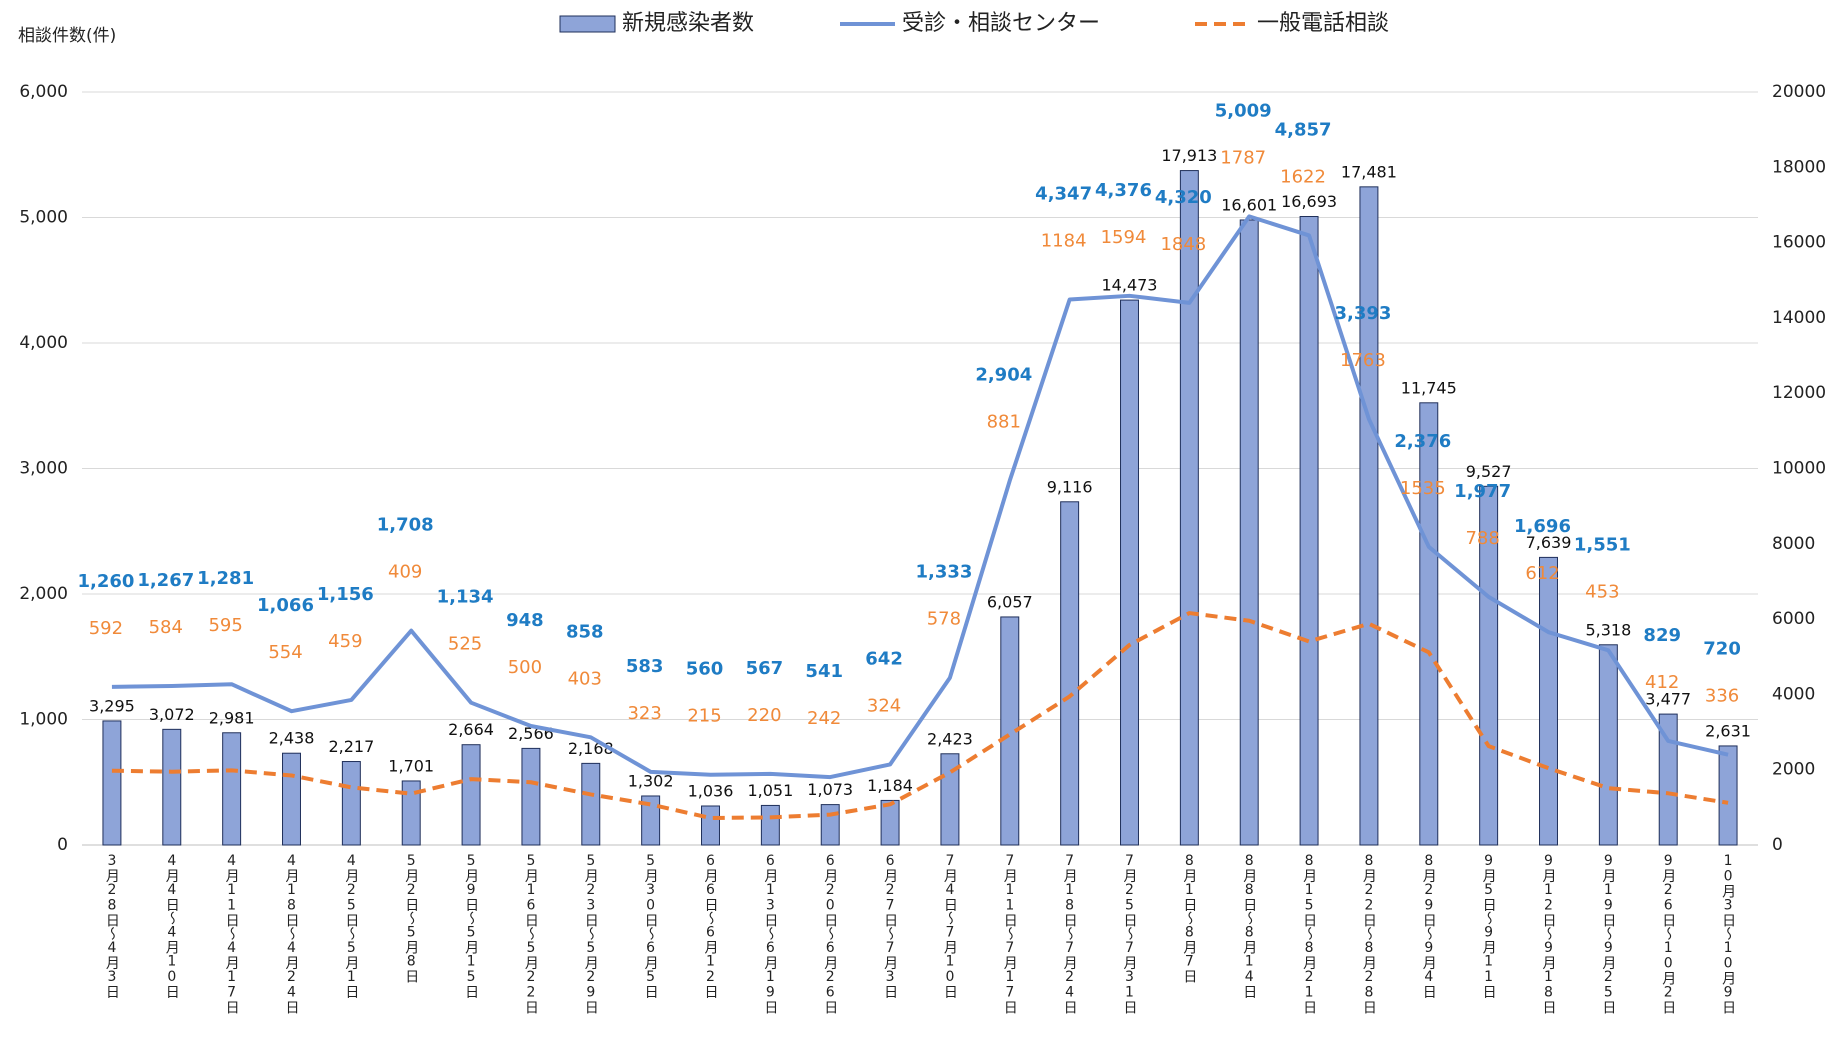 This screenshot has height=1052, width=1832. What do you see at coordinates (471, 926) in the screenshot?
I see `x-tick-label: 5月9日～5月15日` at bounding box center [471, 926].